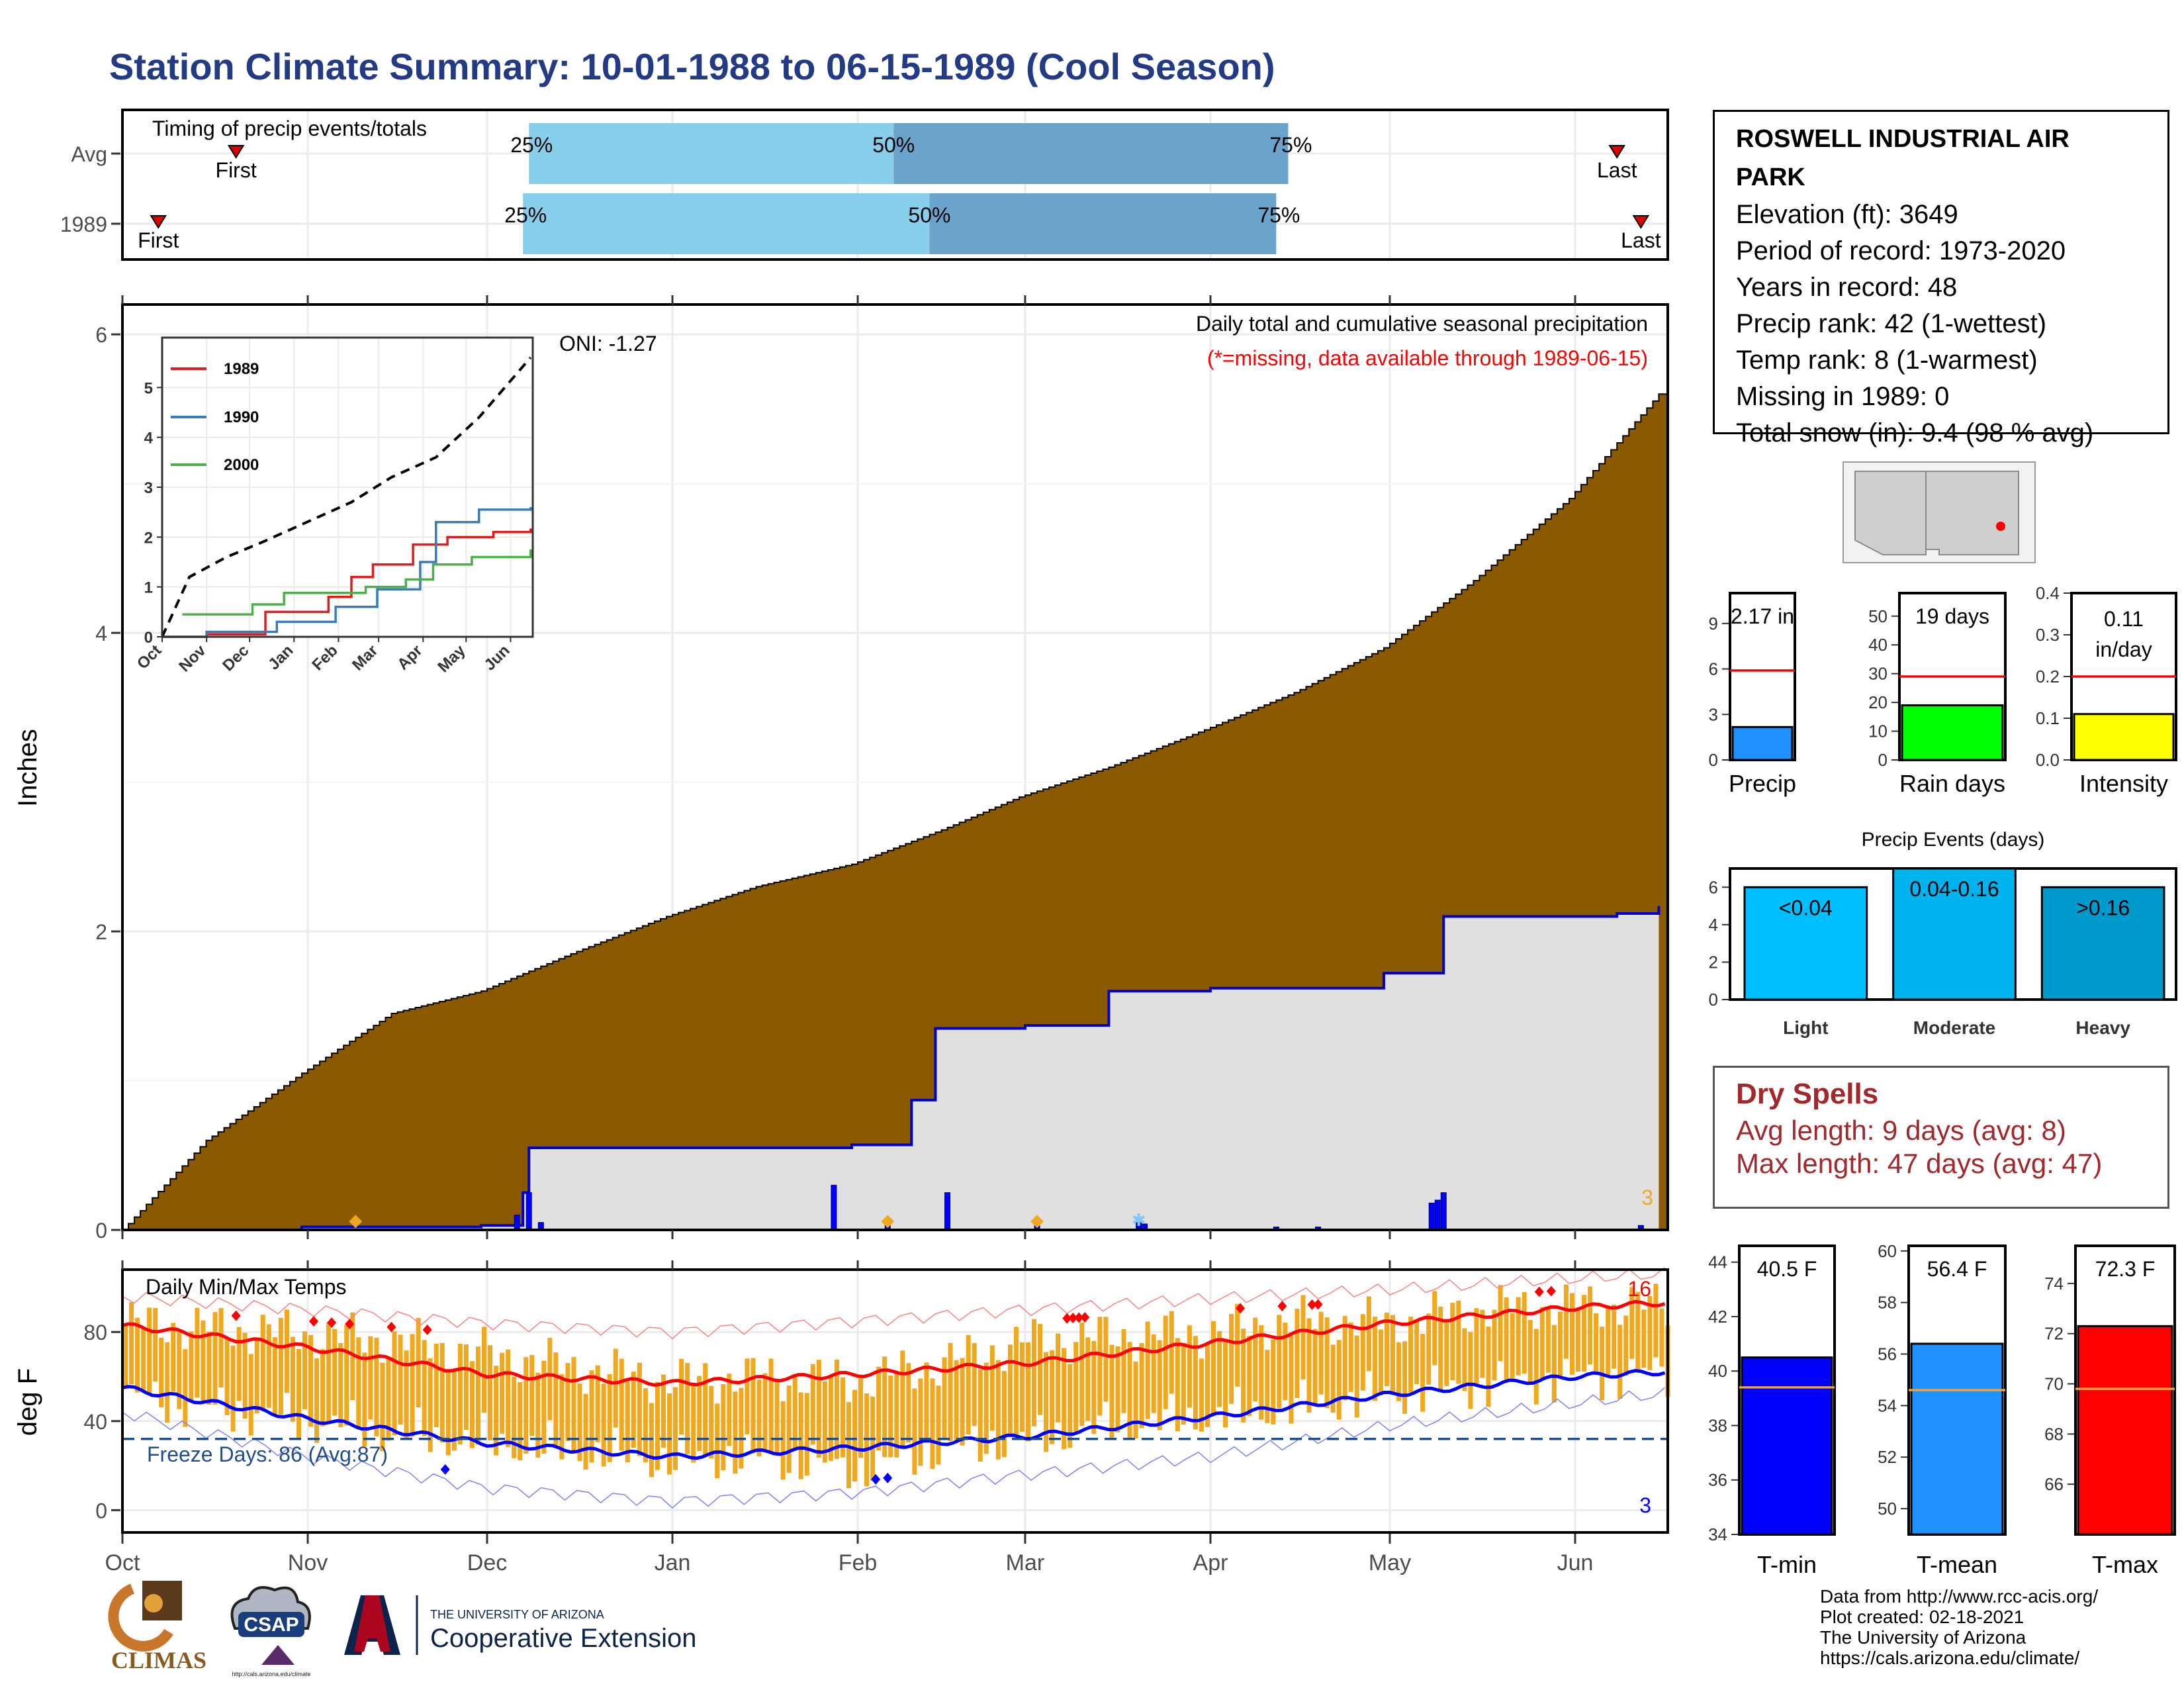 This screenshot has height=1688, width=2184. Describe the element at coordinates (1575, 1562) in the screenshot. I see `x-tick-label: Jun` at that location.